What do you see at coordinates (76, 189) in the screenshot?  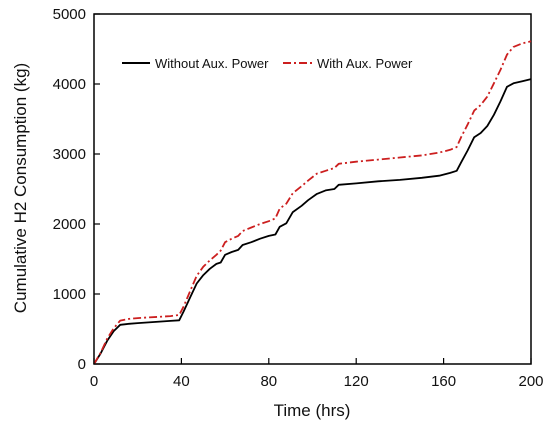 I see `y-axis: 0 1000 2000 3000 4000 5000` at bounding box center [76, 189].